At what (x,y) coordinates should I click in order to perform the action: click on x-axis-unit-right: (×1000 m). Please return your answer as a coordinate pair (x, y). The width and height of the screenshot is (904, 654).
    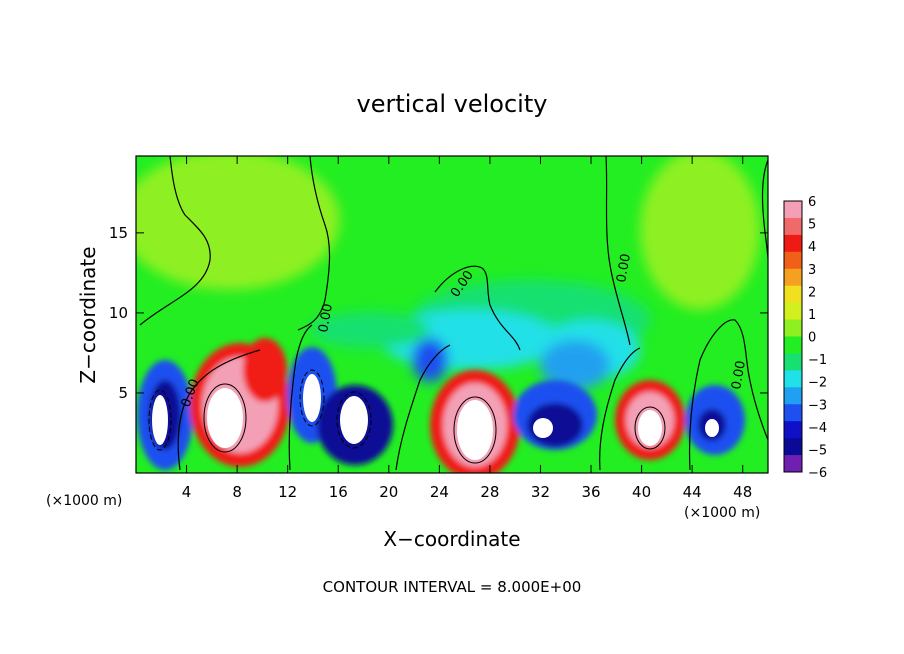
    Looking at the image, I should click on (722, 513).